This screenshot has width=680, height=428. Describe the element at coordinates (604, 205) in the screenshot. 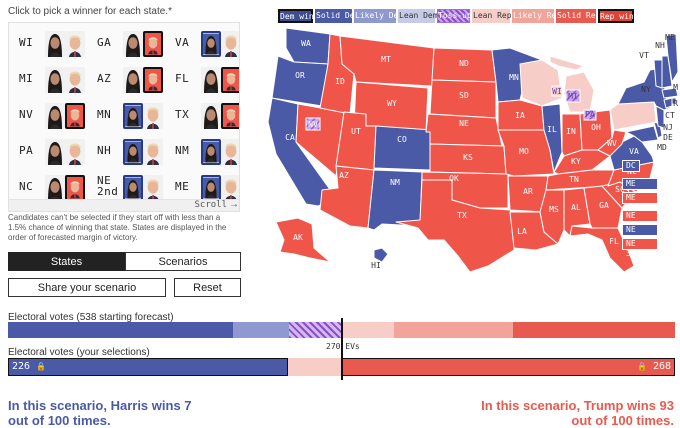

I see `map-label-ga: GA` at that location.